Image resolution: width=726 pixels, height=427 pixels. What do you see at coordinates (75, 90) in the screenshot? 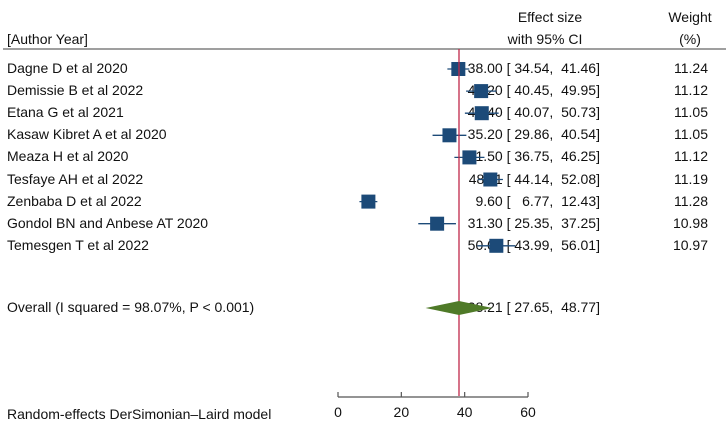
I see `study-label: Demissie B et al 2022` at bounding box center [75, 90].